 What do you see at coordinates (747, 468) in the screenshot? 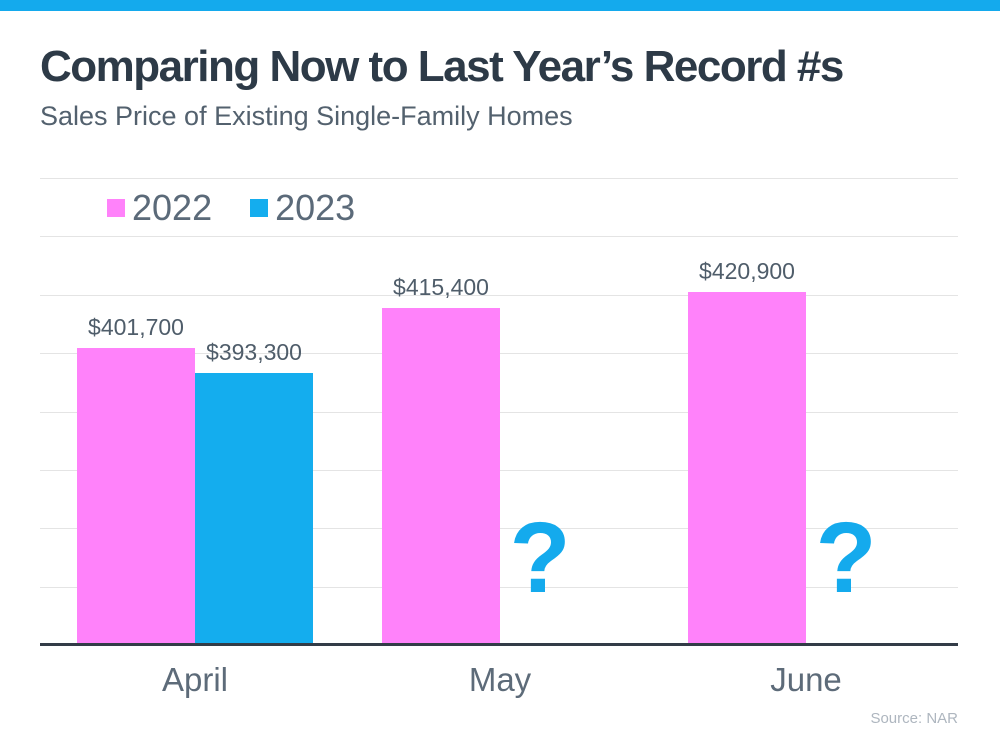
I see `bar-2022-june` at bounding box center [747, 468].